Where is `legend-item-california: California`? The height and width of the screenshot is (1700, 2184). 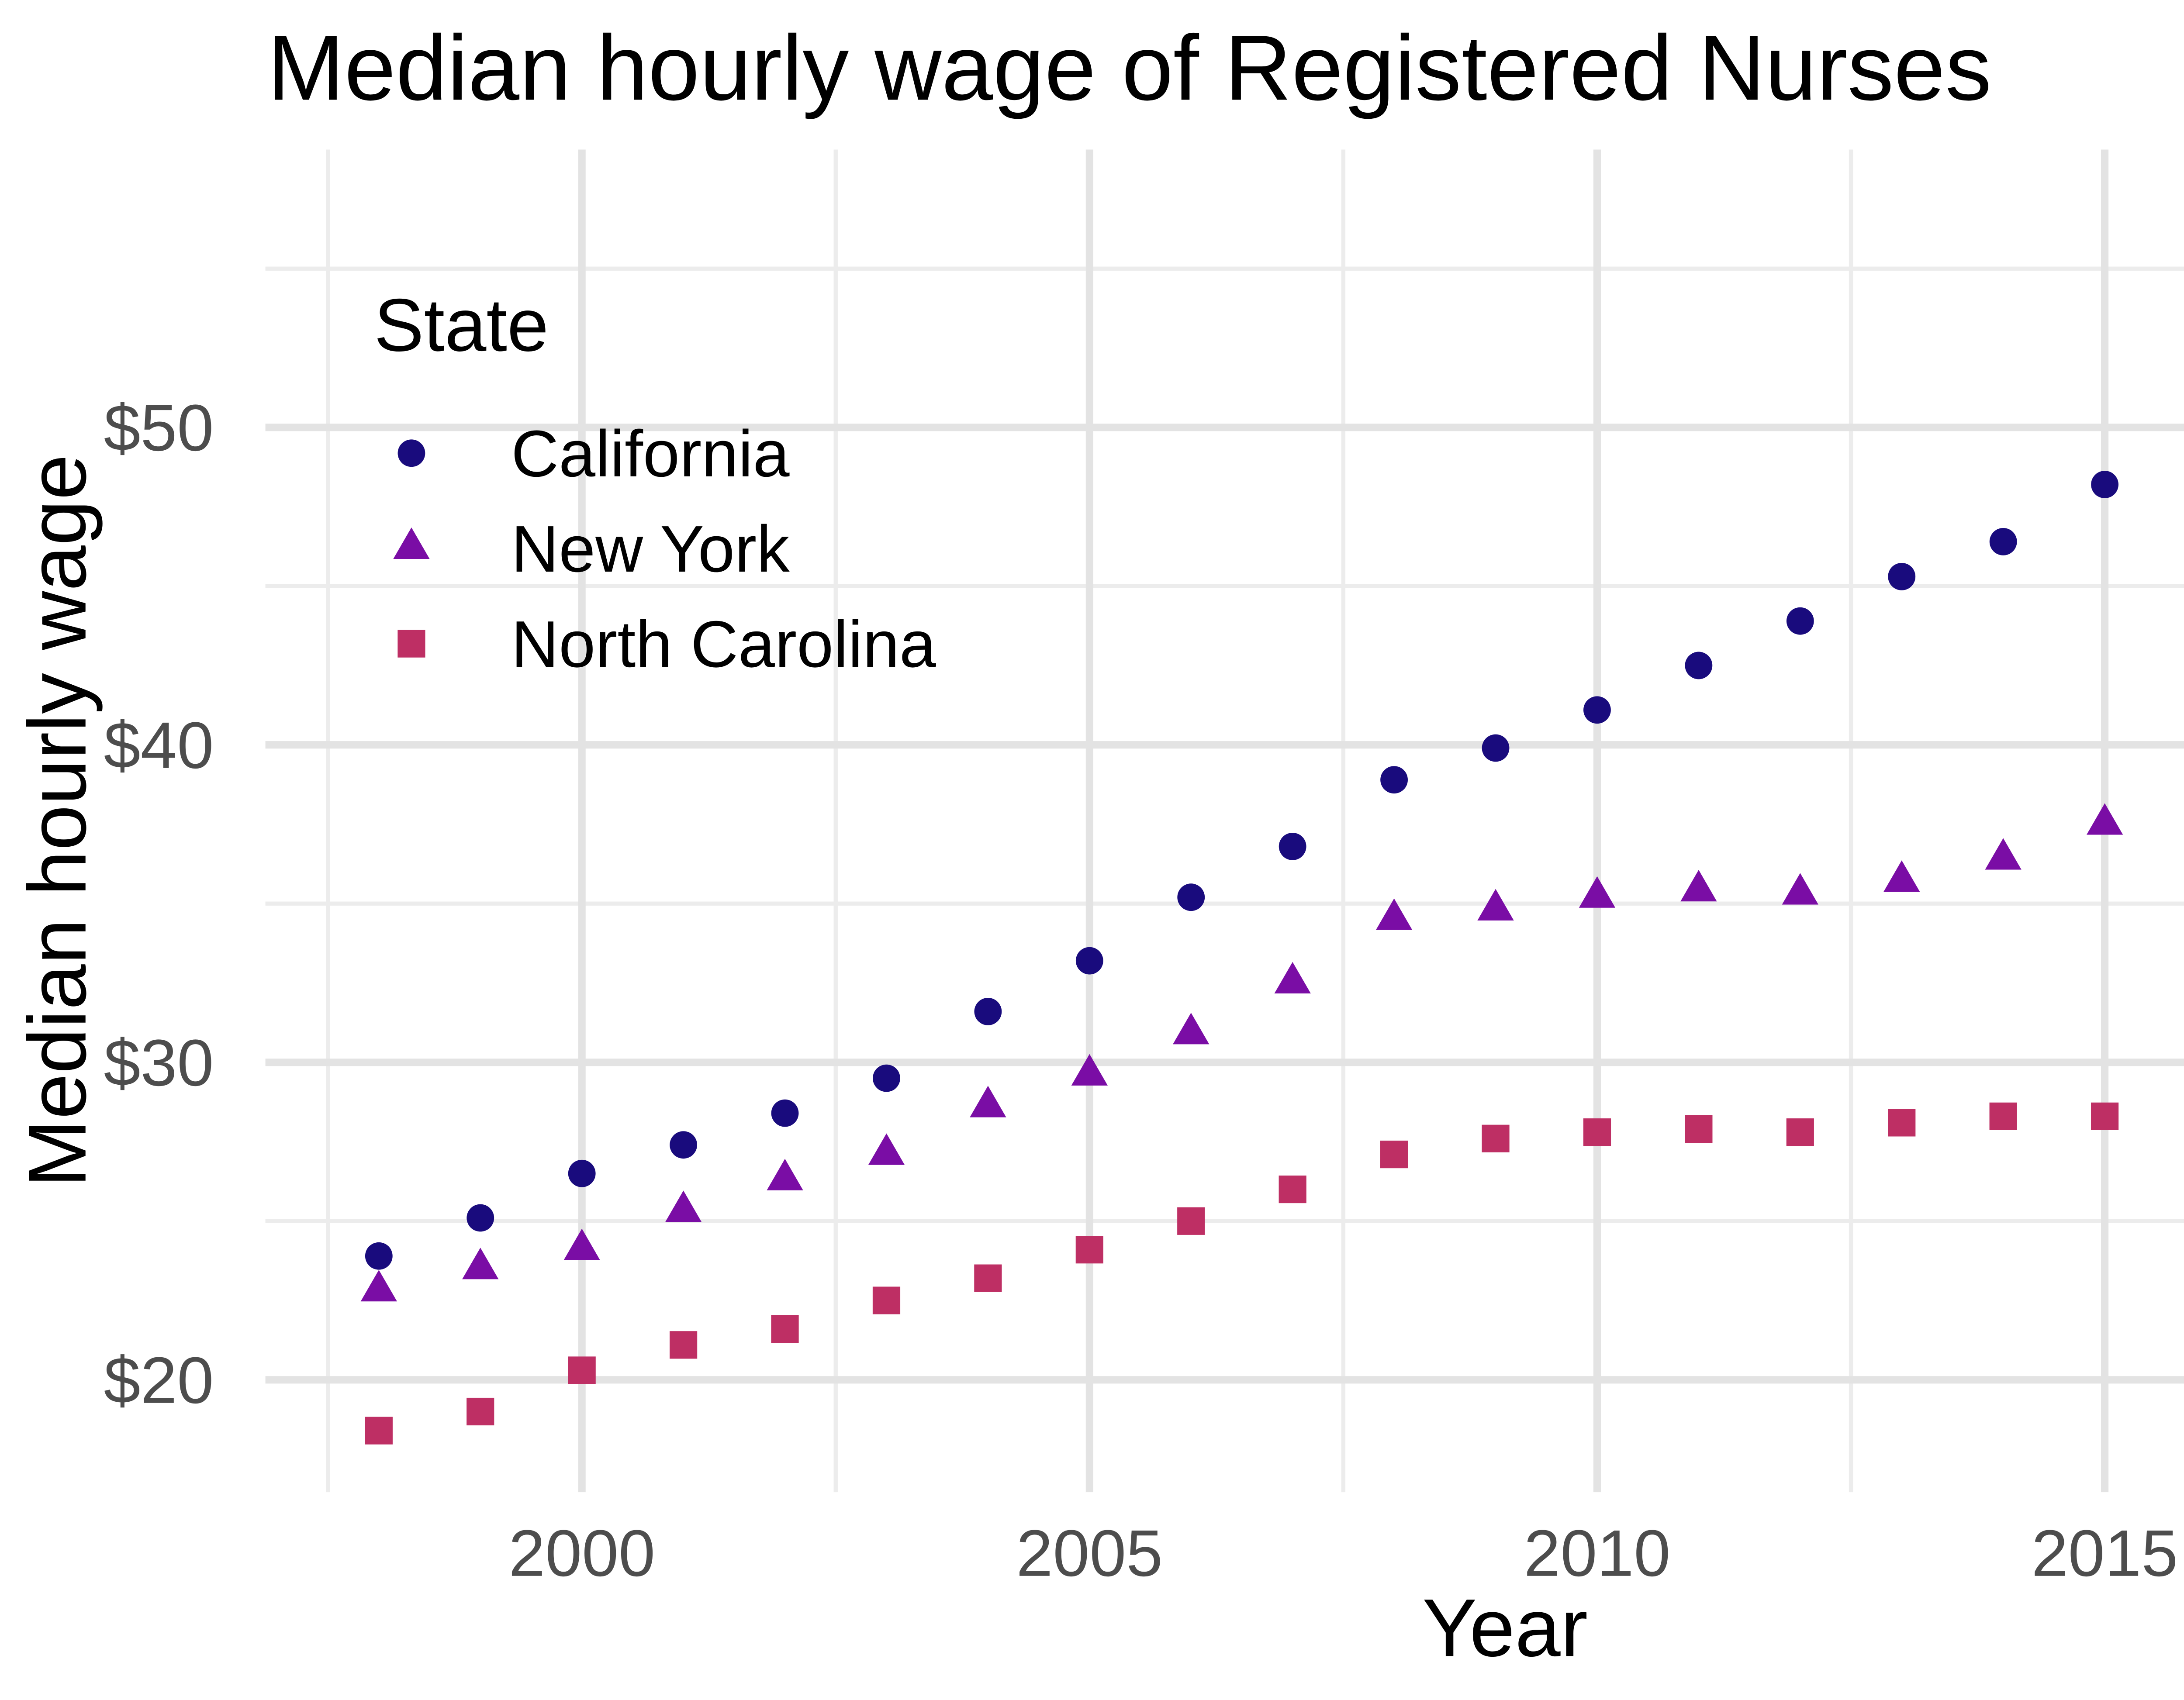 legend-item-california: California is located at coordinates (593, 454).